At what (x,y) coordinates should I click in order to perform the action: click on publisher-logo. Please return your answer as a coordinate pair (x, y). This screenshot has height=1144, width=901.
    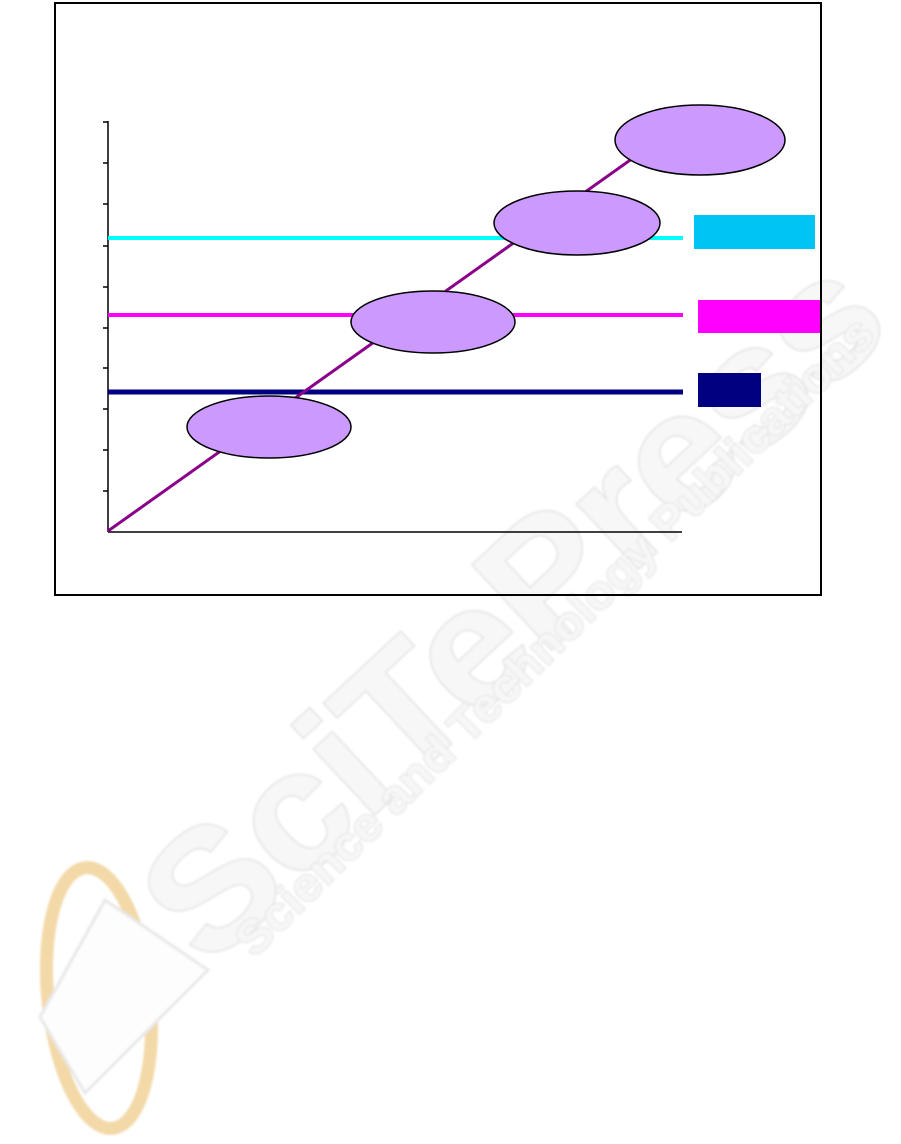
    Looking at the image, I should click on (124, 998).